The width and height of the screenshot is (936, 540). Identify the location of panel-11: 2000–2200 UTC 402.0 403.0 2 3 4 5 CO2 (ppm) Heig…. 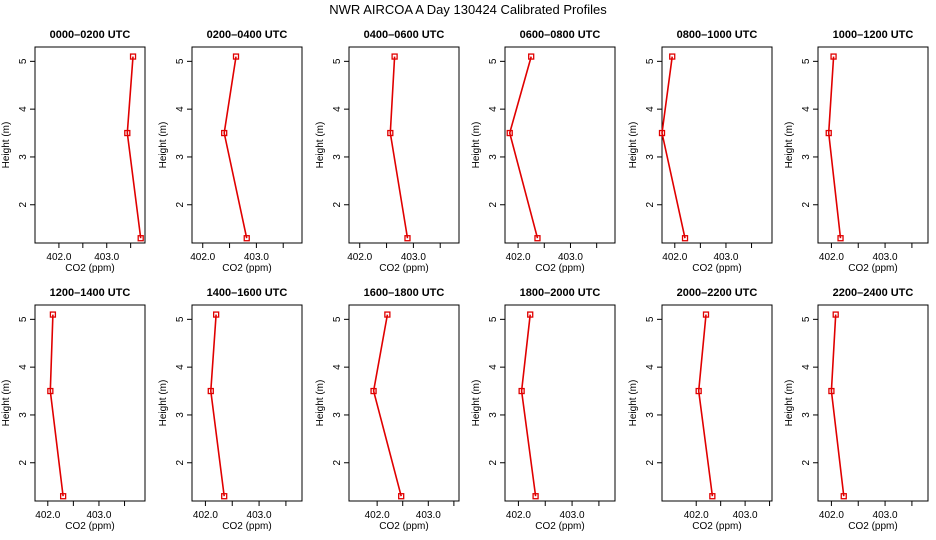
(700, 409).